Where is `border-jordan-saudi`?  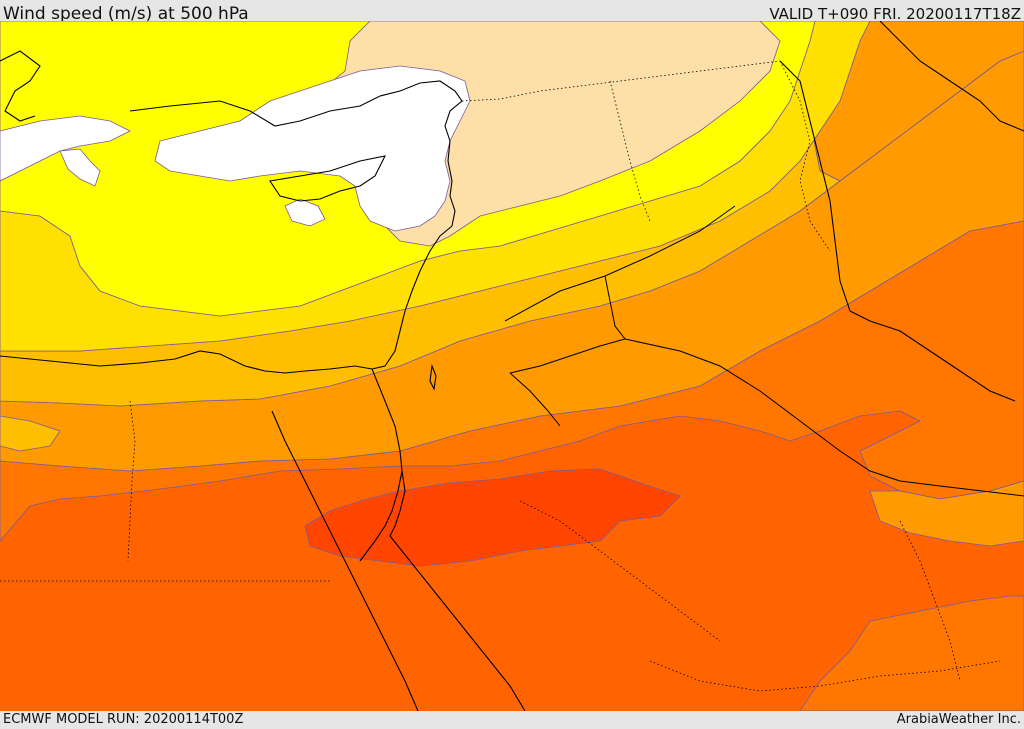
border-jordan-saudi is located at coordinates (567, 324).